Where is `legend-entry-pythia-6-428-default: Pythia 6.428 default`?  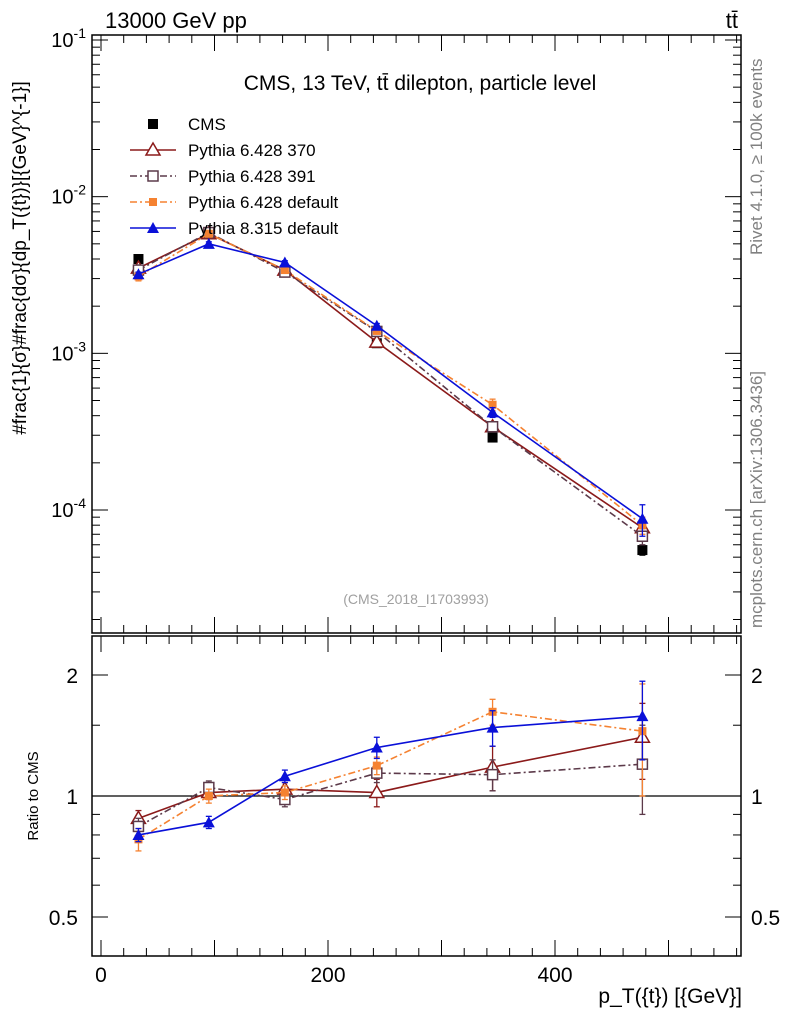 legend-entry-pythia-6-428-default: Pythia 6.428 default is located at coordinates (234, 202).